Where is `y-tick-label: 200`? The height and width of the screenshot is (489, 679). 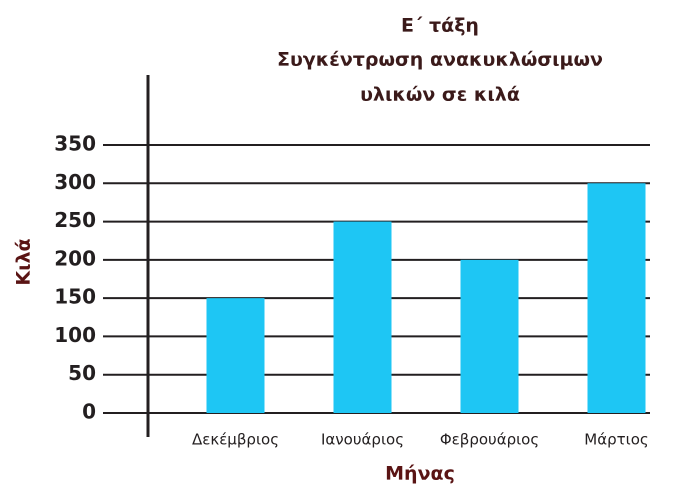 y-tick-label: 200 is located at coordinates (75, 258).